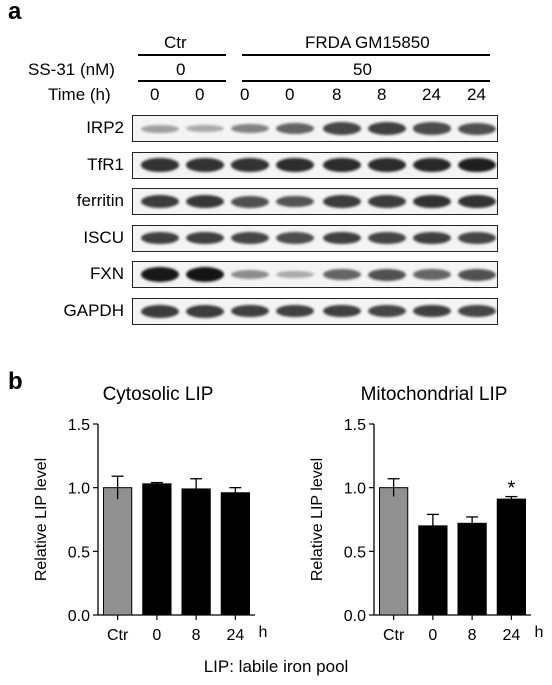 The height and width of the screenshot is (685, 552). What do you see at coordinates (71, 69) in the screenshot?
I see `ss31-row-label: SS-31 (nM)` at bounding box center [71, 69].